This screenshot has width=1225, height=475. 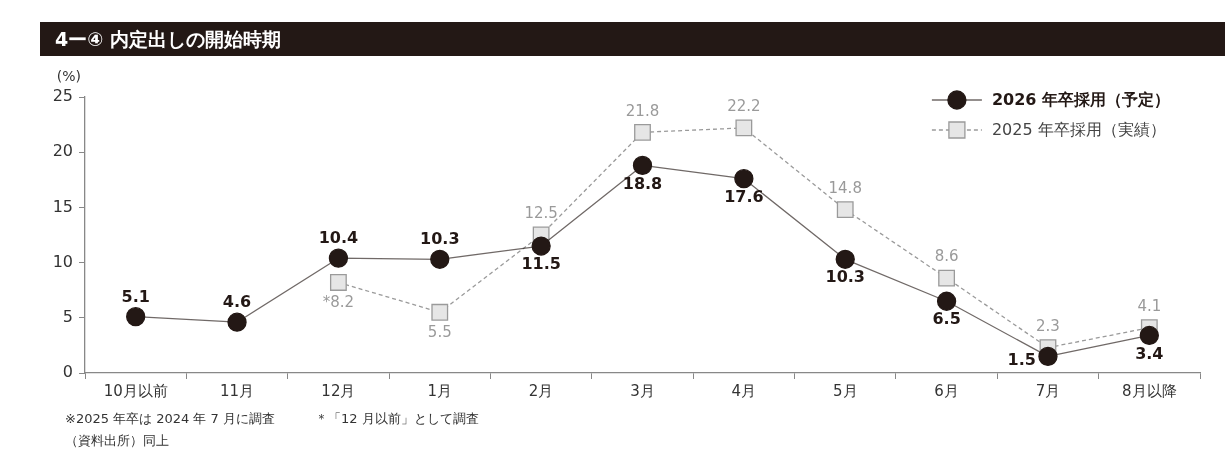 I want to click on data-label: 1.5, so click(x=1021, y=359).